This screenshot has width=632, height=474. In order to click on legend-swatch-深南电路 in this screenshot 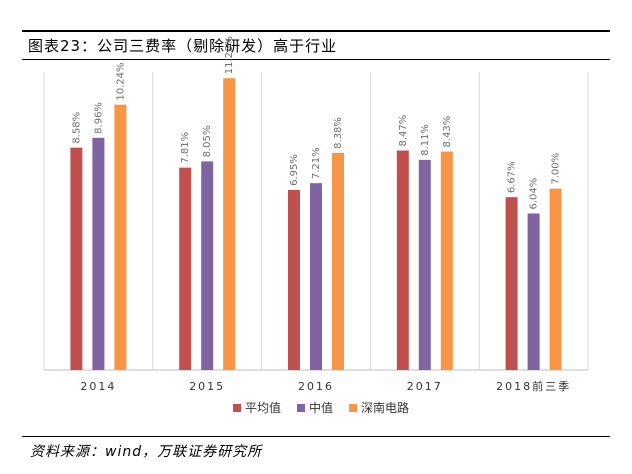, I will do `click(353, 408)`.